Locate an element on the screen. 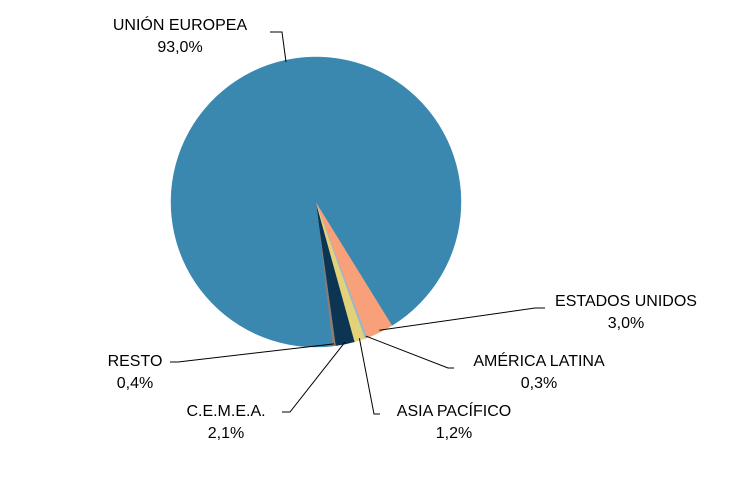 This screenshot has width=742, height=481. slice-value-label: 2,1% is located at coordinates (226, 433).